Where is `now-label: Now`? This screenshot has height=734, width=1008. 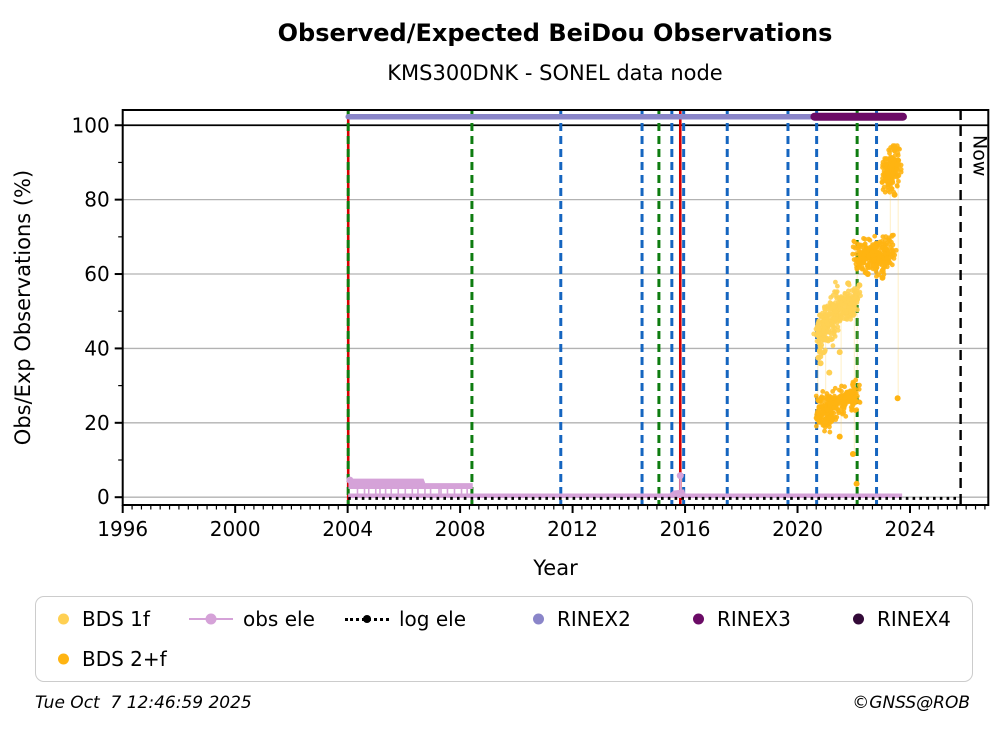
now-label: Now is located at coordinates (980, 155).